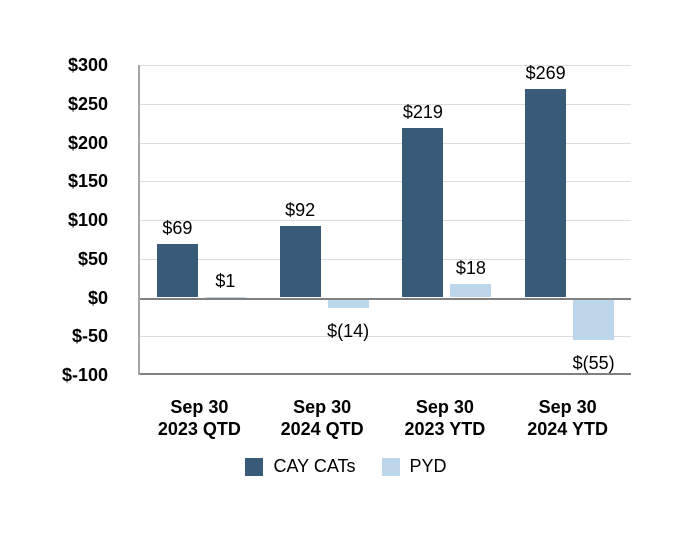  Describe the element at coordinates (199, 418) in the screenshot. I see `x-axis-category-label: Sep 30 2023 QTD` at that location.